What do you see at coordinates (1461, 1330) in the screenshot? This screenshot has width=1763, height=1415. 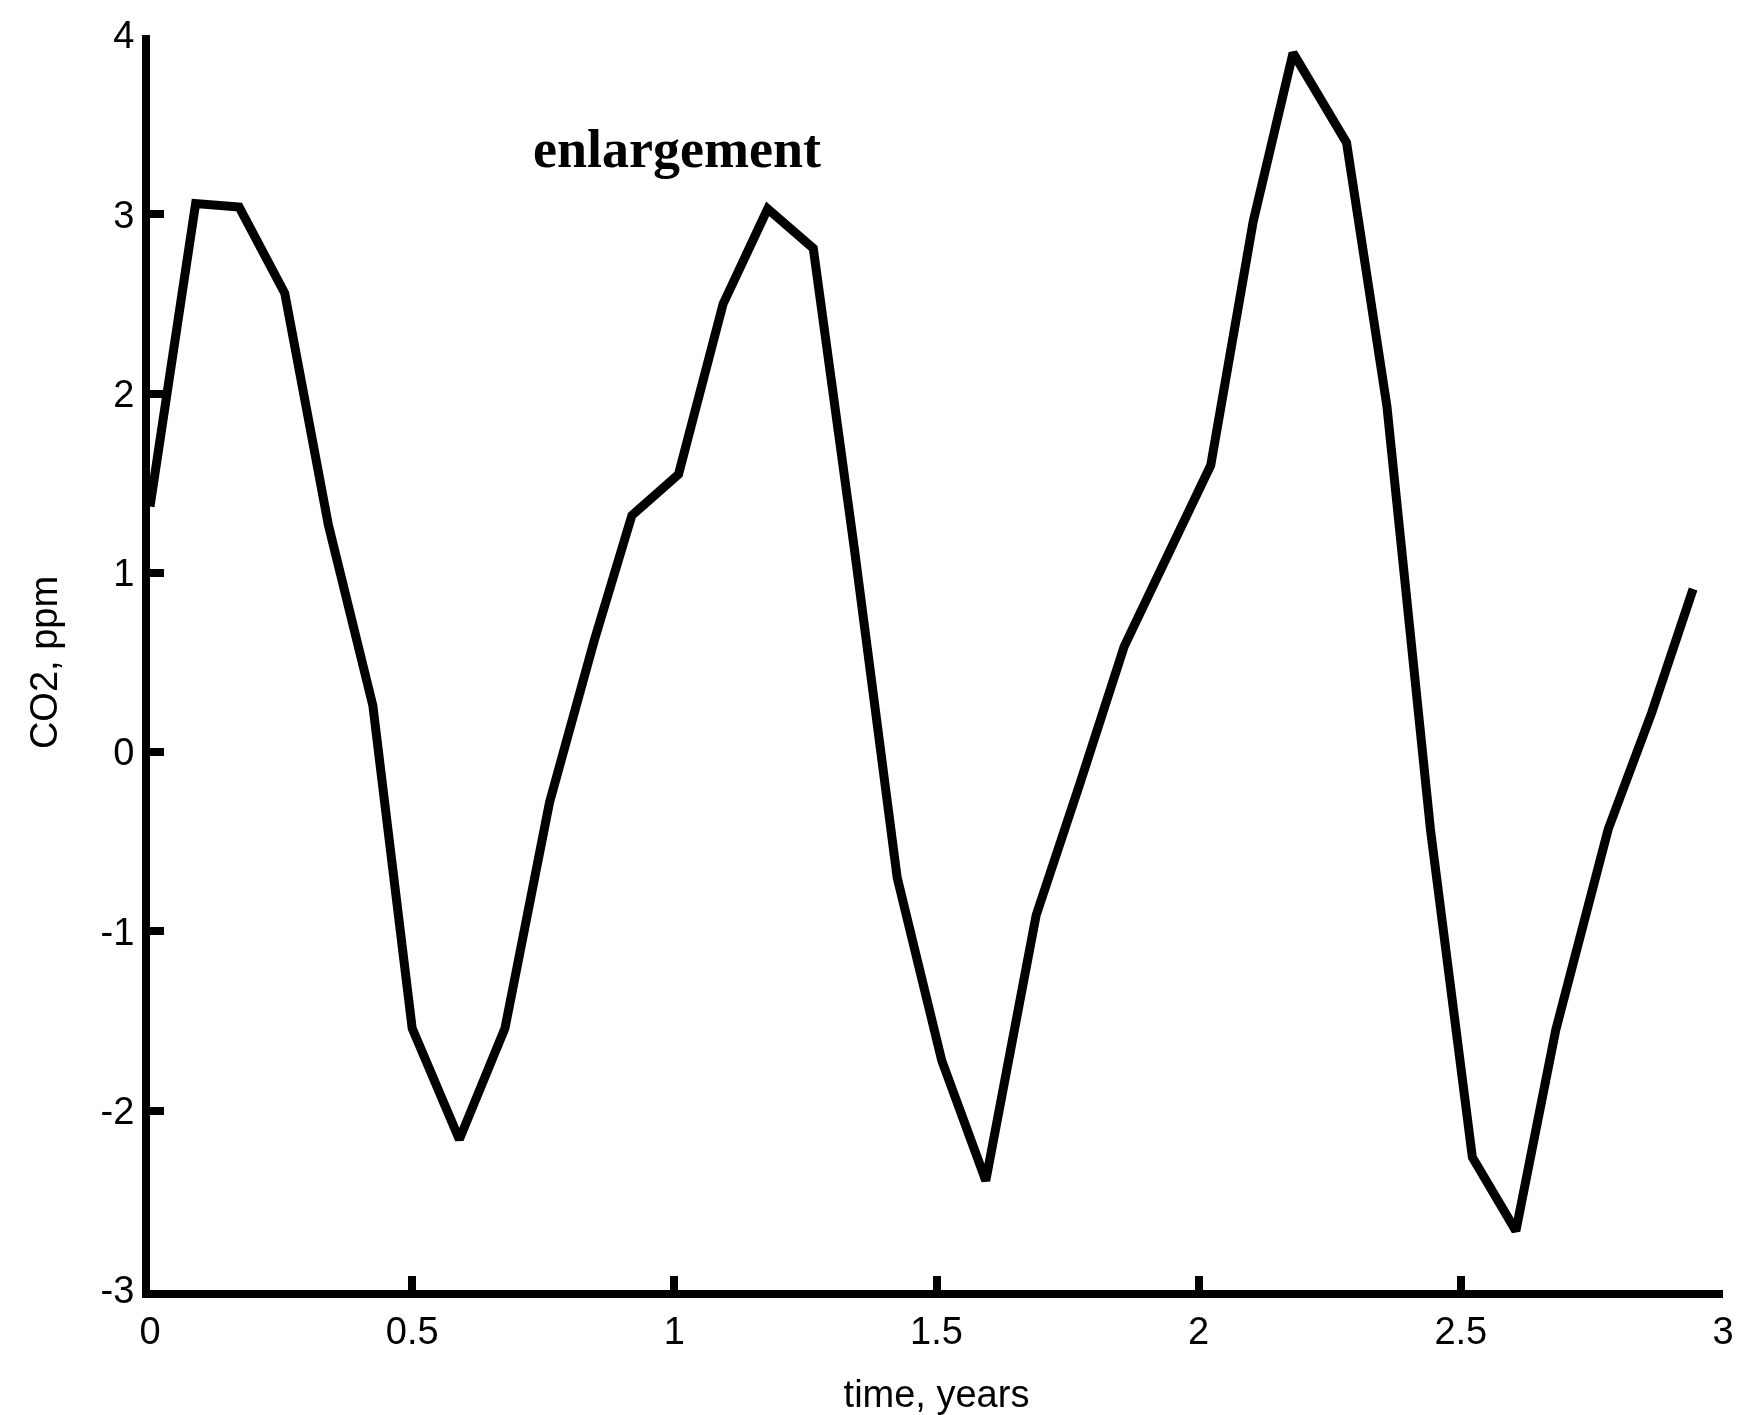 I see `x-tick-label: 2.5` at bounding box center [1461, 1330].